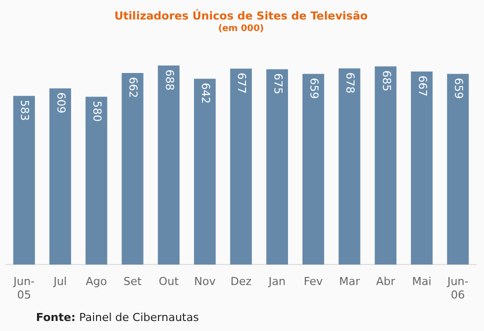 The width and height of the screenshot is (484, 331). I want to click on x-tick-label: Out, so click(169, 281).